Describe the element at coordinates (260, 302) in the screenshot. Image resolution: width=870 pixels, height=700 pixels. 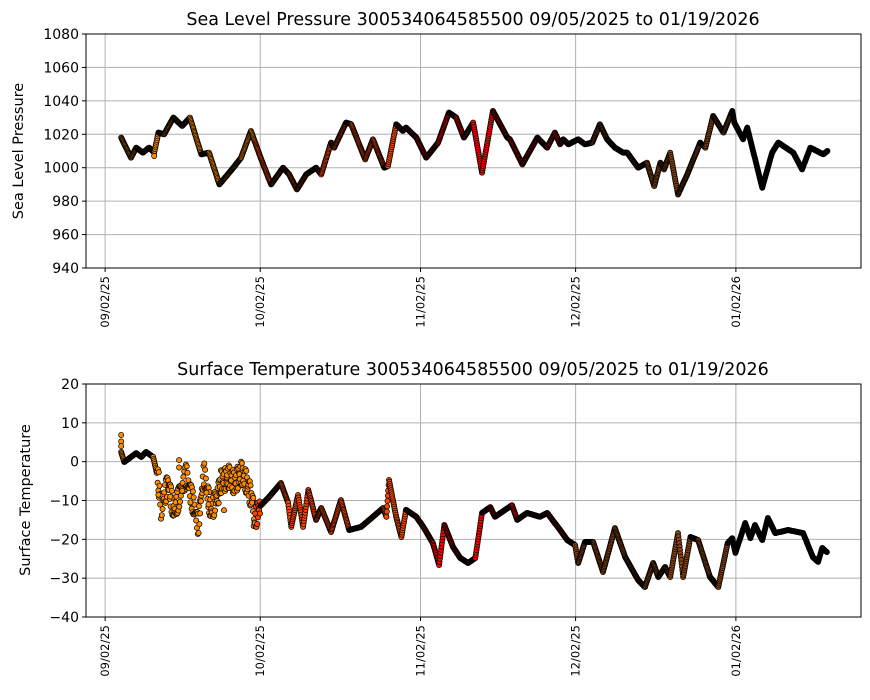
I see `pressure-x-tick-label: 10/02/25` at that location.